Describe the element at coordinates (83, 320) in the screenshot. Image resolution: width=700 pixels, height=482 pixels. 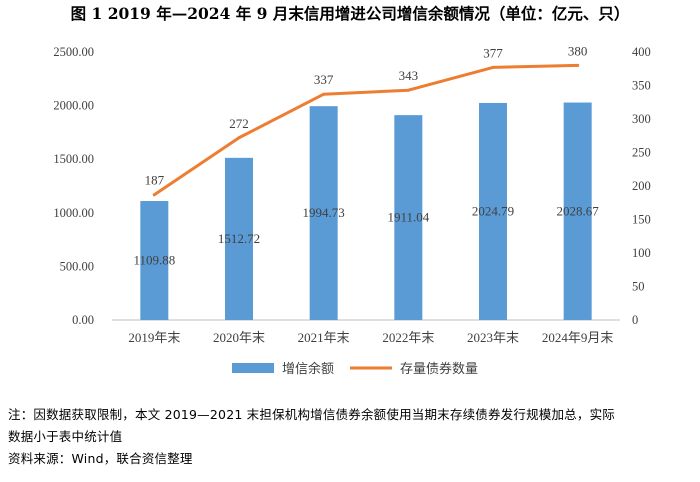
I see `left-axis-tick-label: 0.00` at that location.